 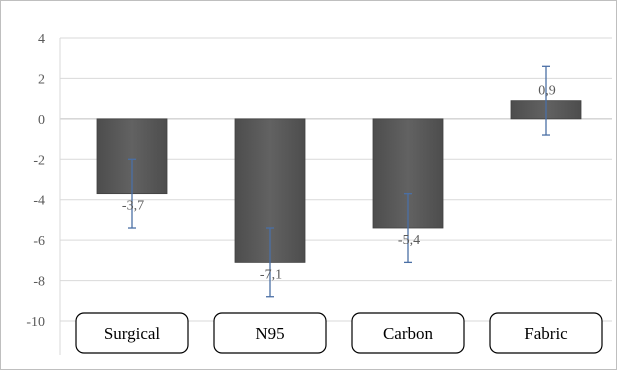 I want to click on data-label: -7,1, so click(x=271, y=274).